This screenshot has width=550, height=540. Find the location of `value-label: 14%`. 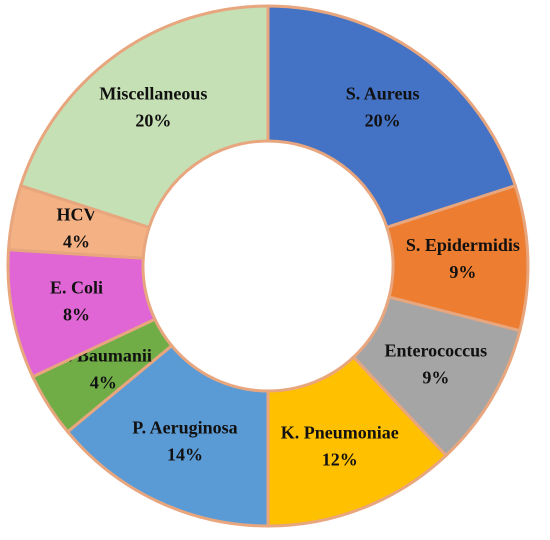

value-label: 14% is located at coordinates (185, 455).